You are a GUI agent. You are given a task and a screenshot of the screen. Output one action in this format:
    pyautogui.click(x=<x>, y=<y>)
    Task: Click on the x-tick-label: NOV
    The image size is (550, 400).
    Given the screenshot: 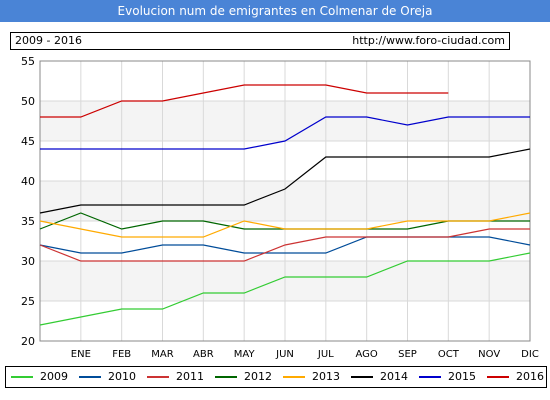 What is the action you would take?
    pyautogui.click(x=489, y=354)
    